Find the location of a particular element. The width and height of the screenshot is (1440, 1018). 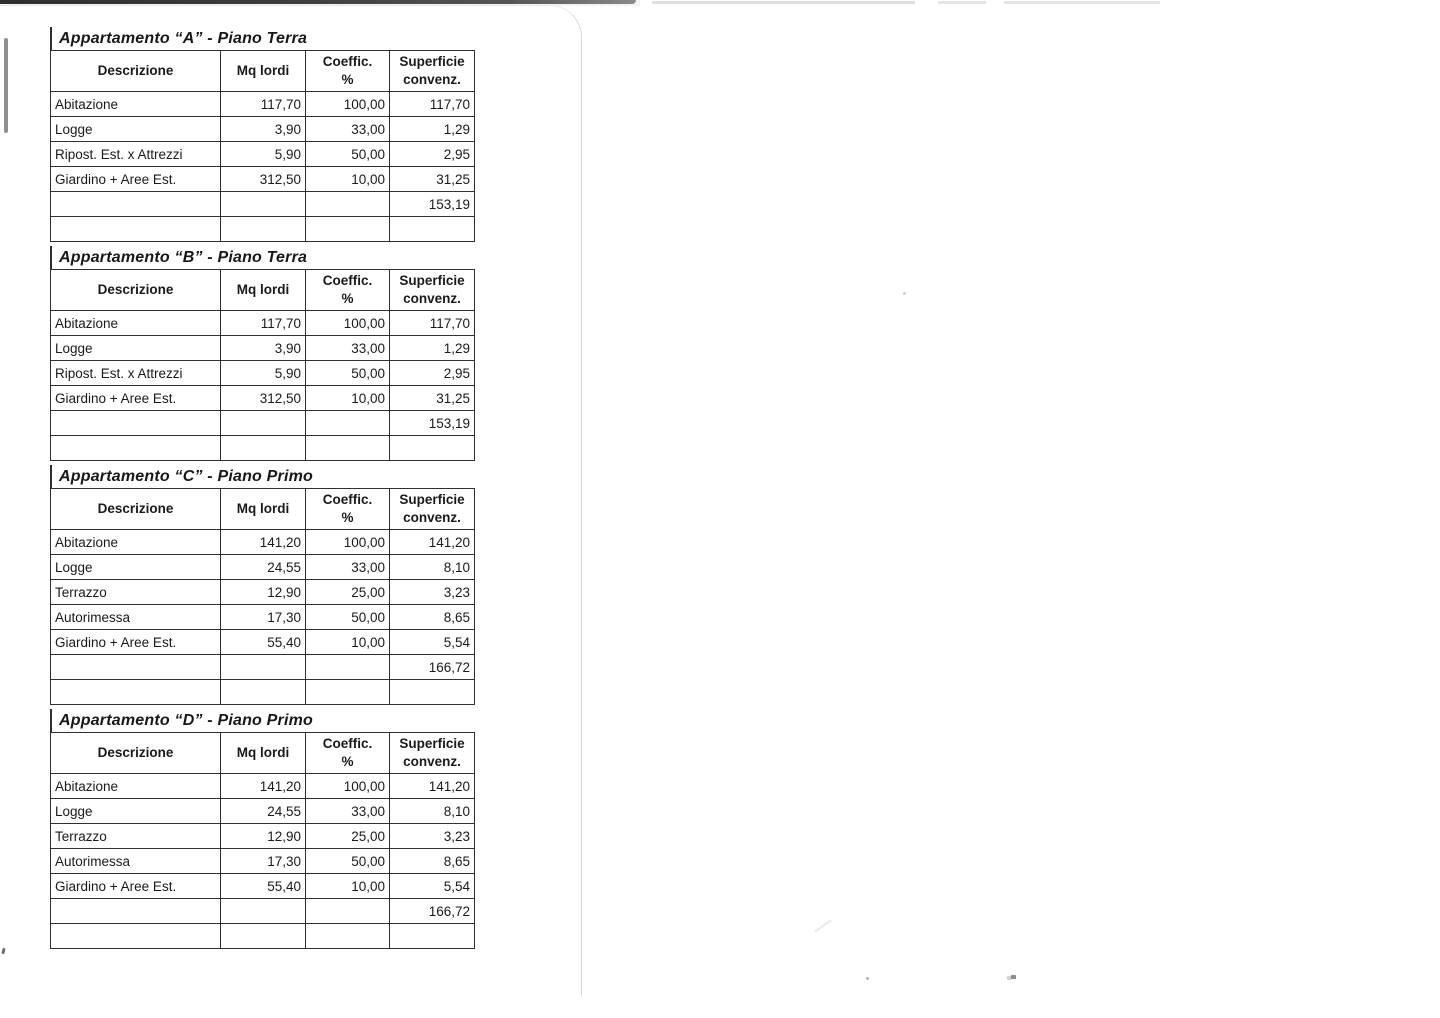

cell-mq-lordi: 24,55 is located at coordinates (263, 567).